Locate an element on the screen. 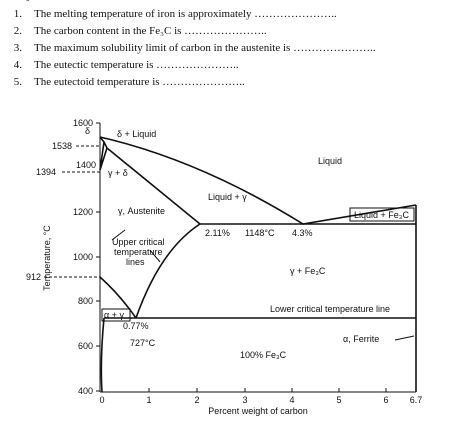 This screenshot has height=425, width=474. y-tick-label: 1200 is located at coordinates (83, 212).